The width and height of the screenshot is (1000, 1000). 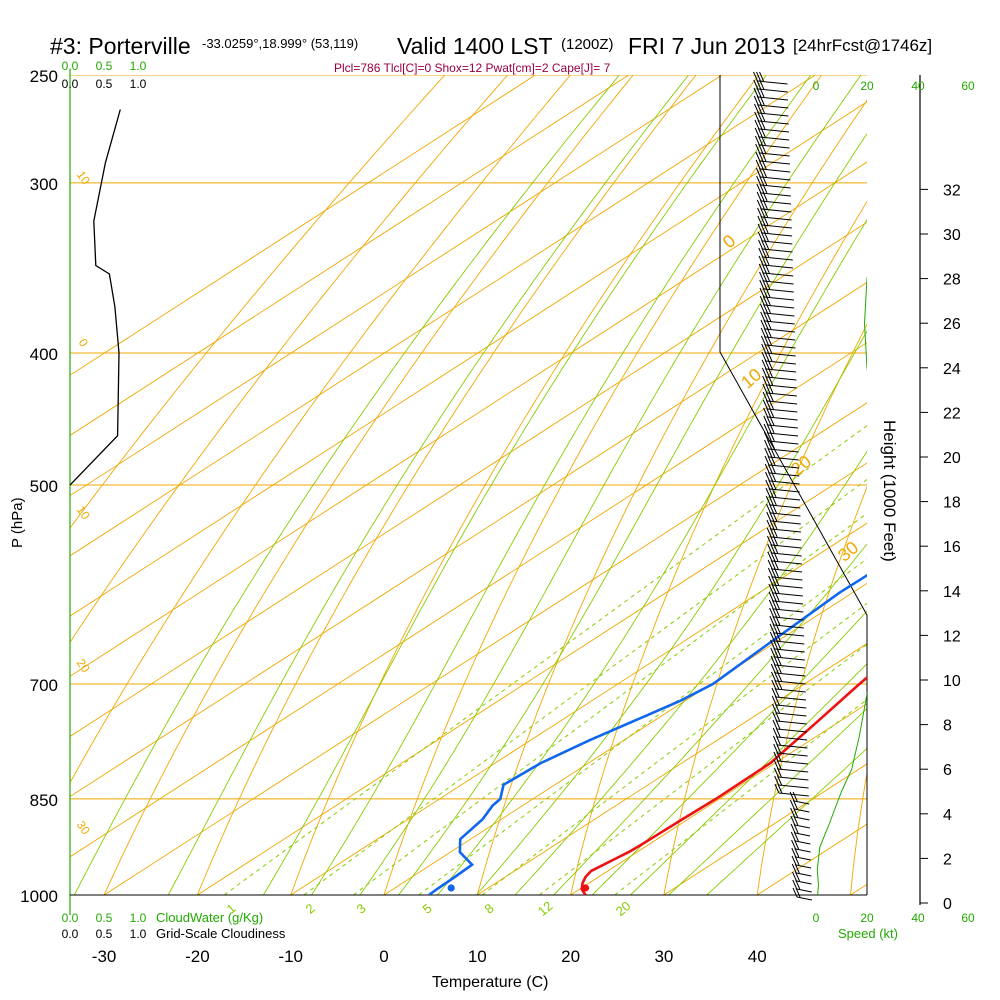 What do you see at coordinates (729, 242) in the screenshot?
I see `isotherm-label-0: 0` at bounding box center [729, 242].